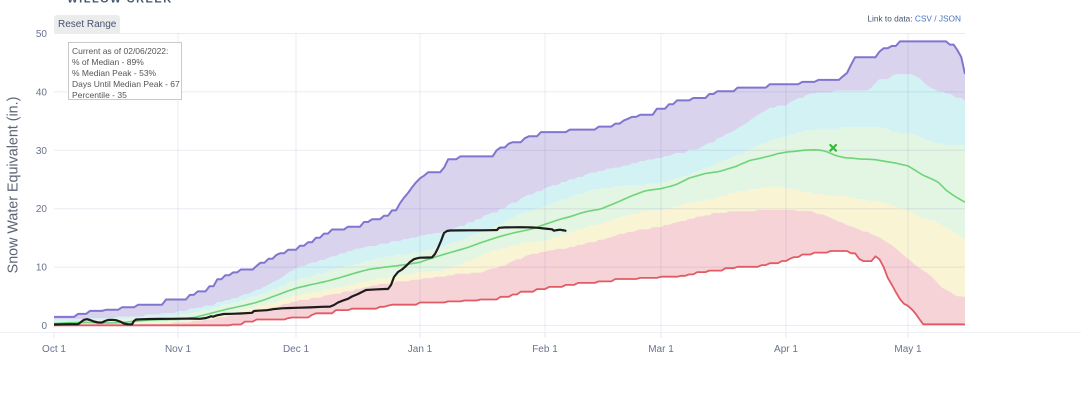 The width and height of the screenshot is (1081, 400). I want to click on svg-text: 30, so click(42, 151).